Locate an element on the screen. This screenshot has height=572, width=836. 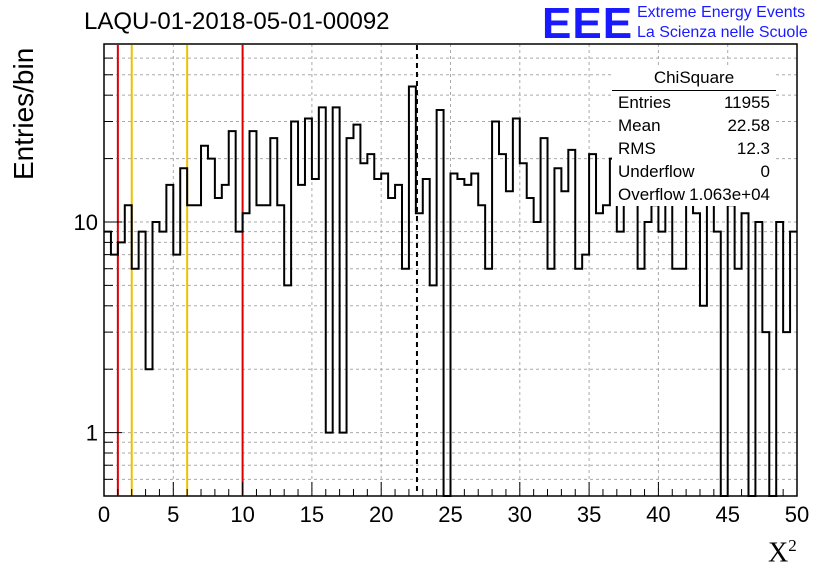
x-tick-label: 25 is located at coordinates (450, 514).